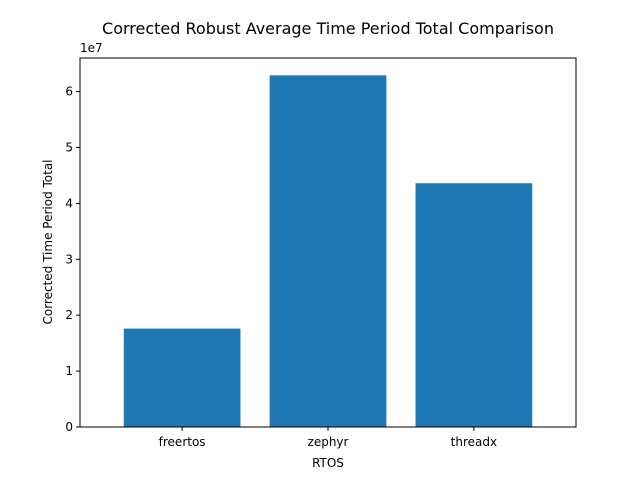  I want to click on x-tick-label: zephyr, so click(328, 442).